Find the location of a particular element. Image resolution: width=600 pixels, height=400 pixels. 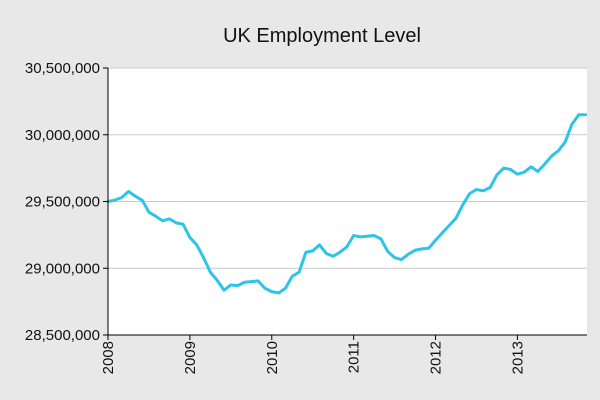

y-tick-label-0: 28,500,000 is located at coordinates (62, 335).